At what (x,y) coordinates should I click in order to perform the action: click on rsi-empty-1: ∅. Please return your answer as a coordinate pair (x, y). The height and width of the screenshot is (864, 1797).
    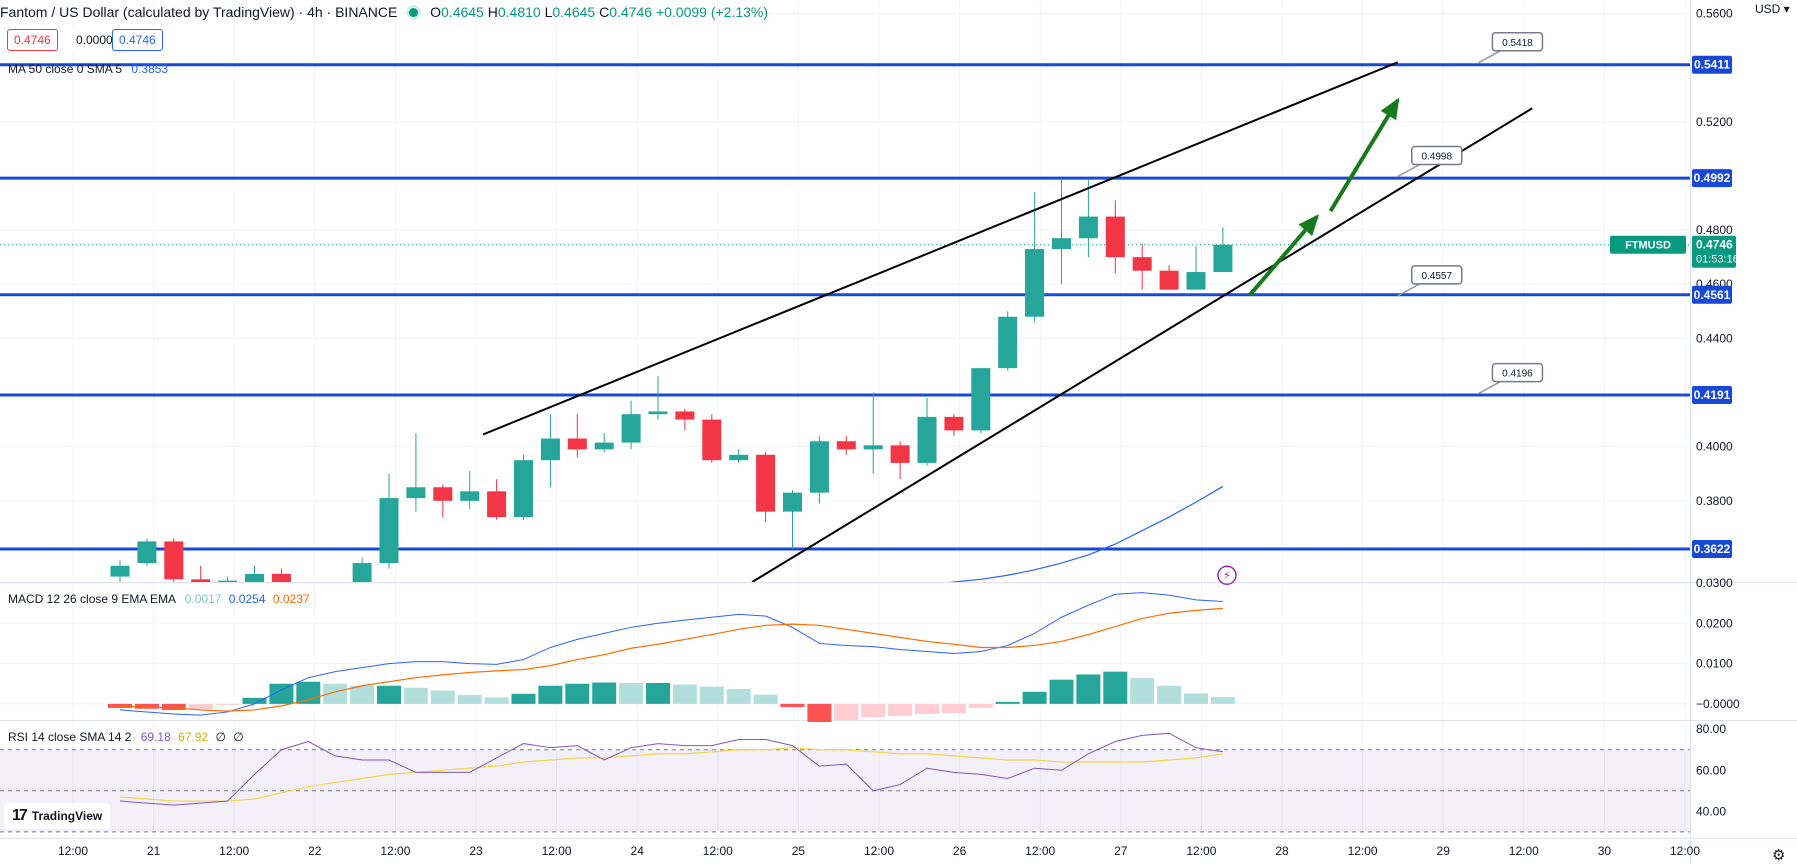
    Looking at the image, I should click on (220, 737).